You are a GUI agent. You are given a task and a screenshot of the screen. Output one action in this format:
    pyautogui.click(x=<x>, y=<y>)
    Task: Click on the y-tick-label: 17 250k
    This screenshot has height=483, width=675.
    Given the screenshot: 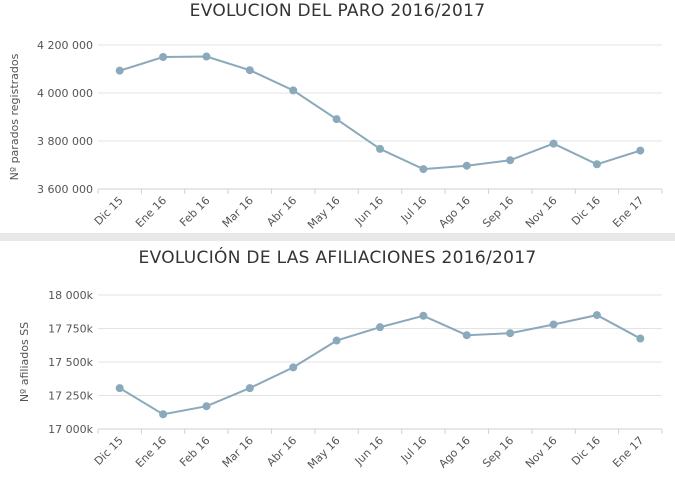 What is the action you would take?
    pyautogui.click(x=70, y=396)
    